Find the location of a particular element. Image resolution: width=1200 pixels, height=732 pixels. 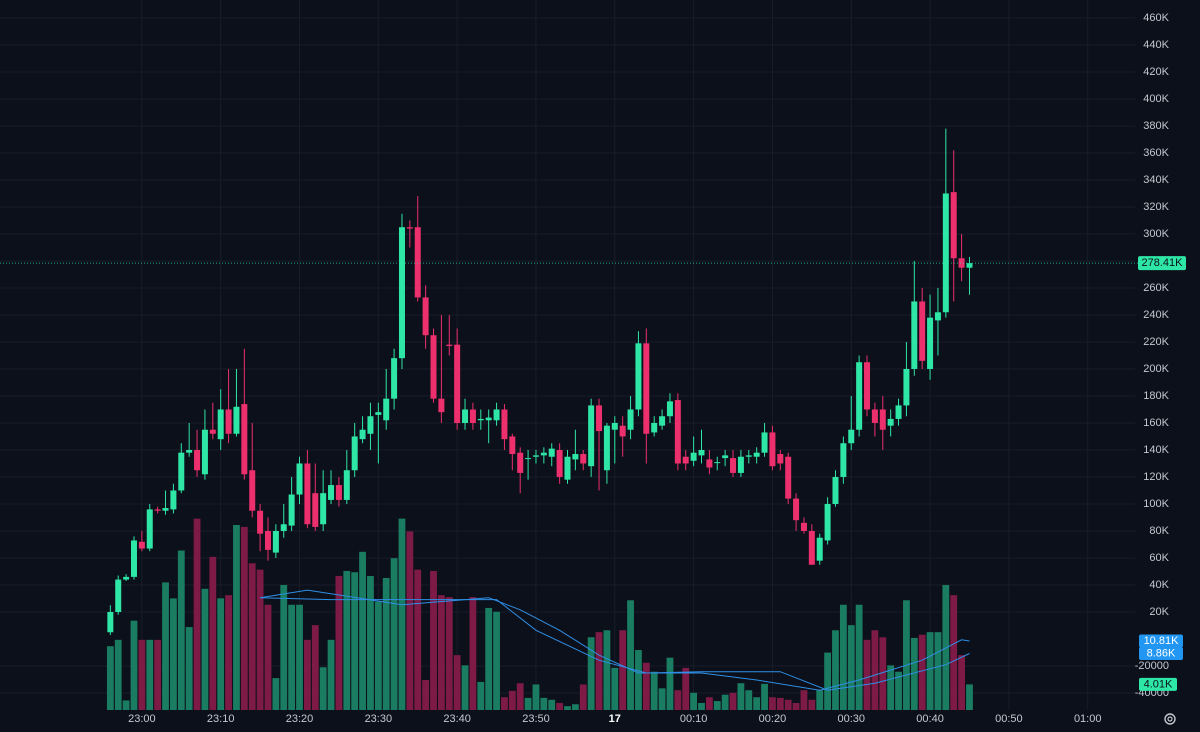

ma-label: 8.86K is located at coordinates (1161, 653).